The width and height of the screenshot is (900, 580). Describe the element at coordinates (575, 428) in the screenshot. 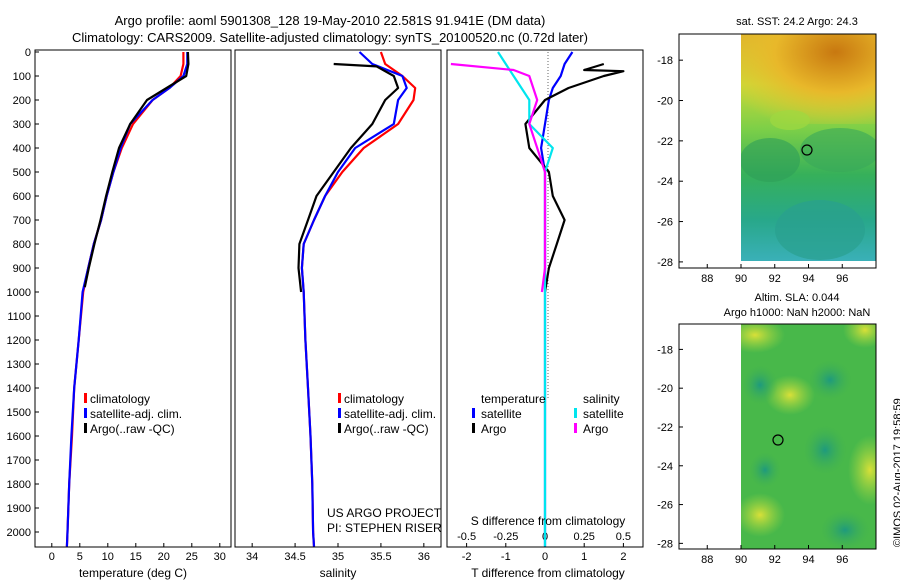

I see `legend-swatch-salinity-argo` at that location.